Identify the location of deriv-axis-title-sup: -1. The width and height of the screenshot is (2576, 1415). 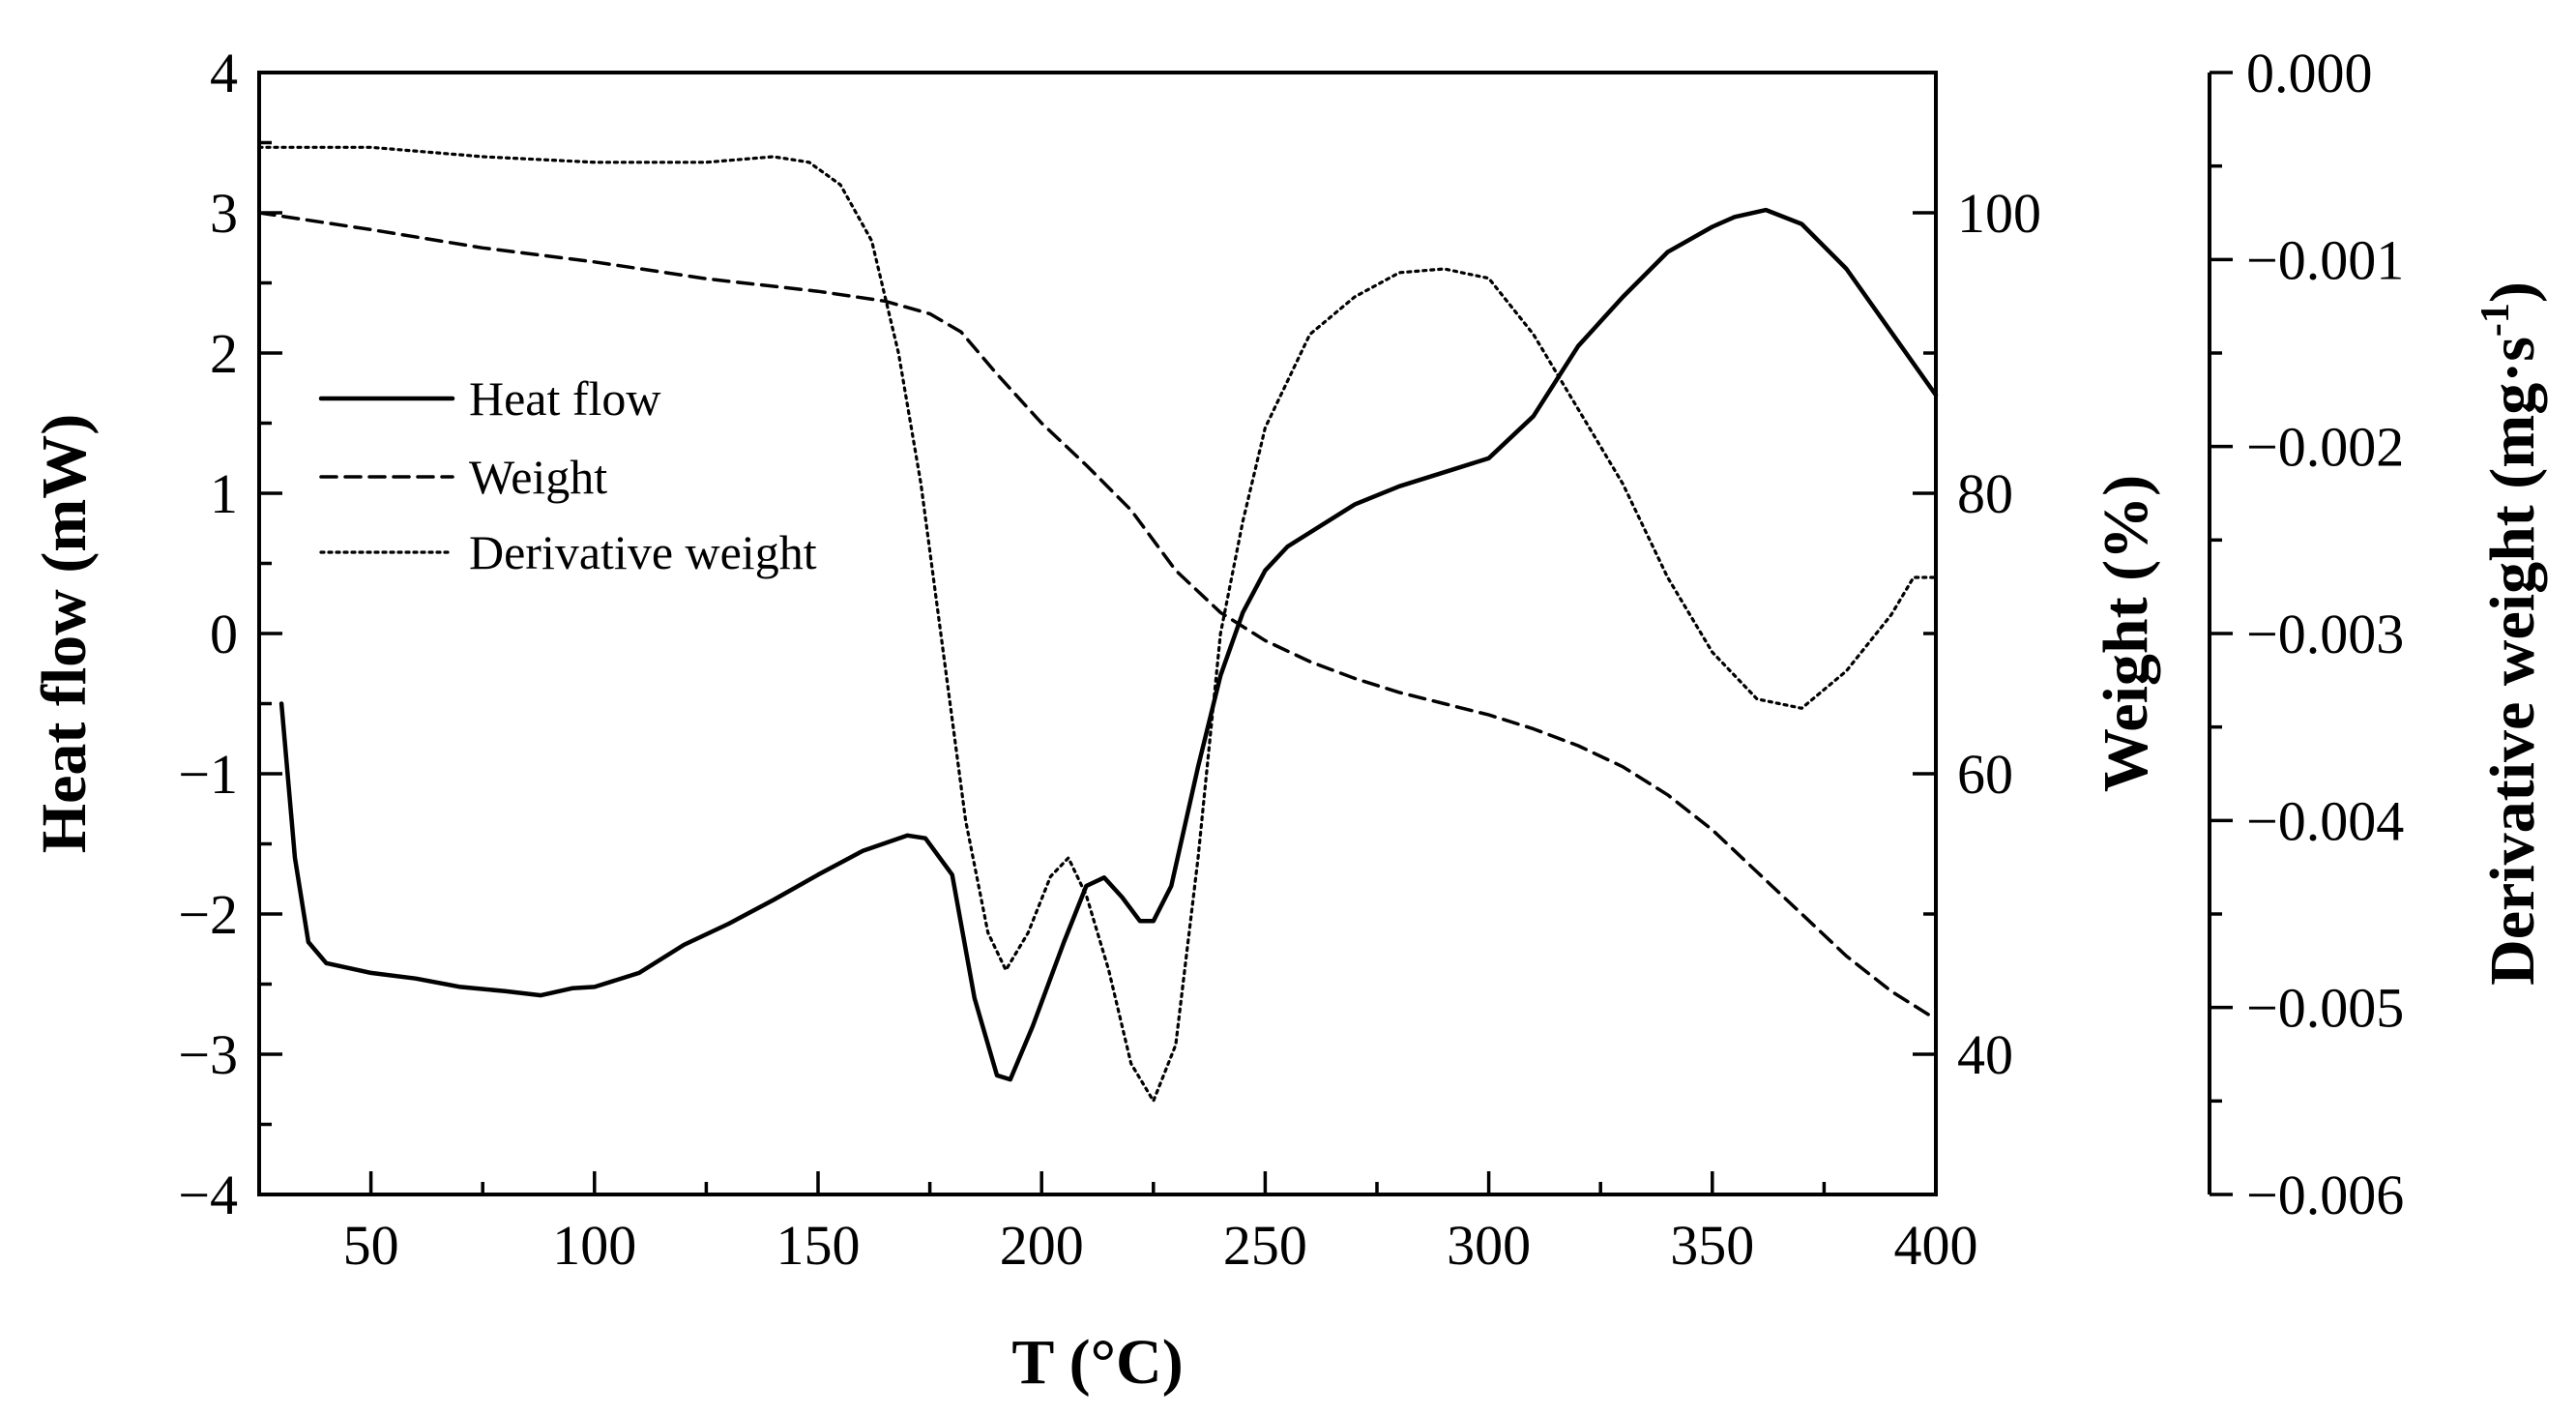
(2496, 320).